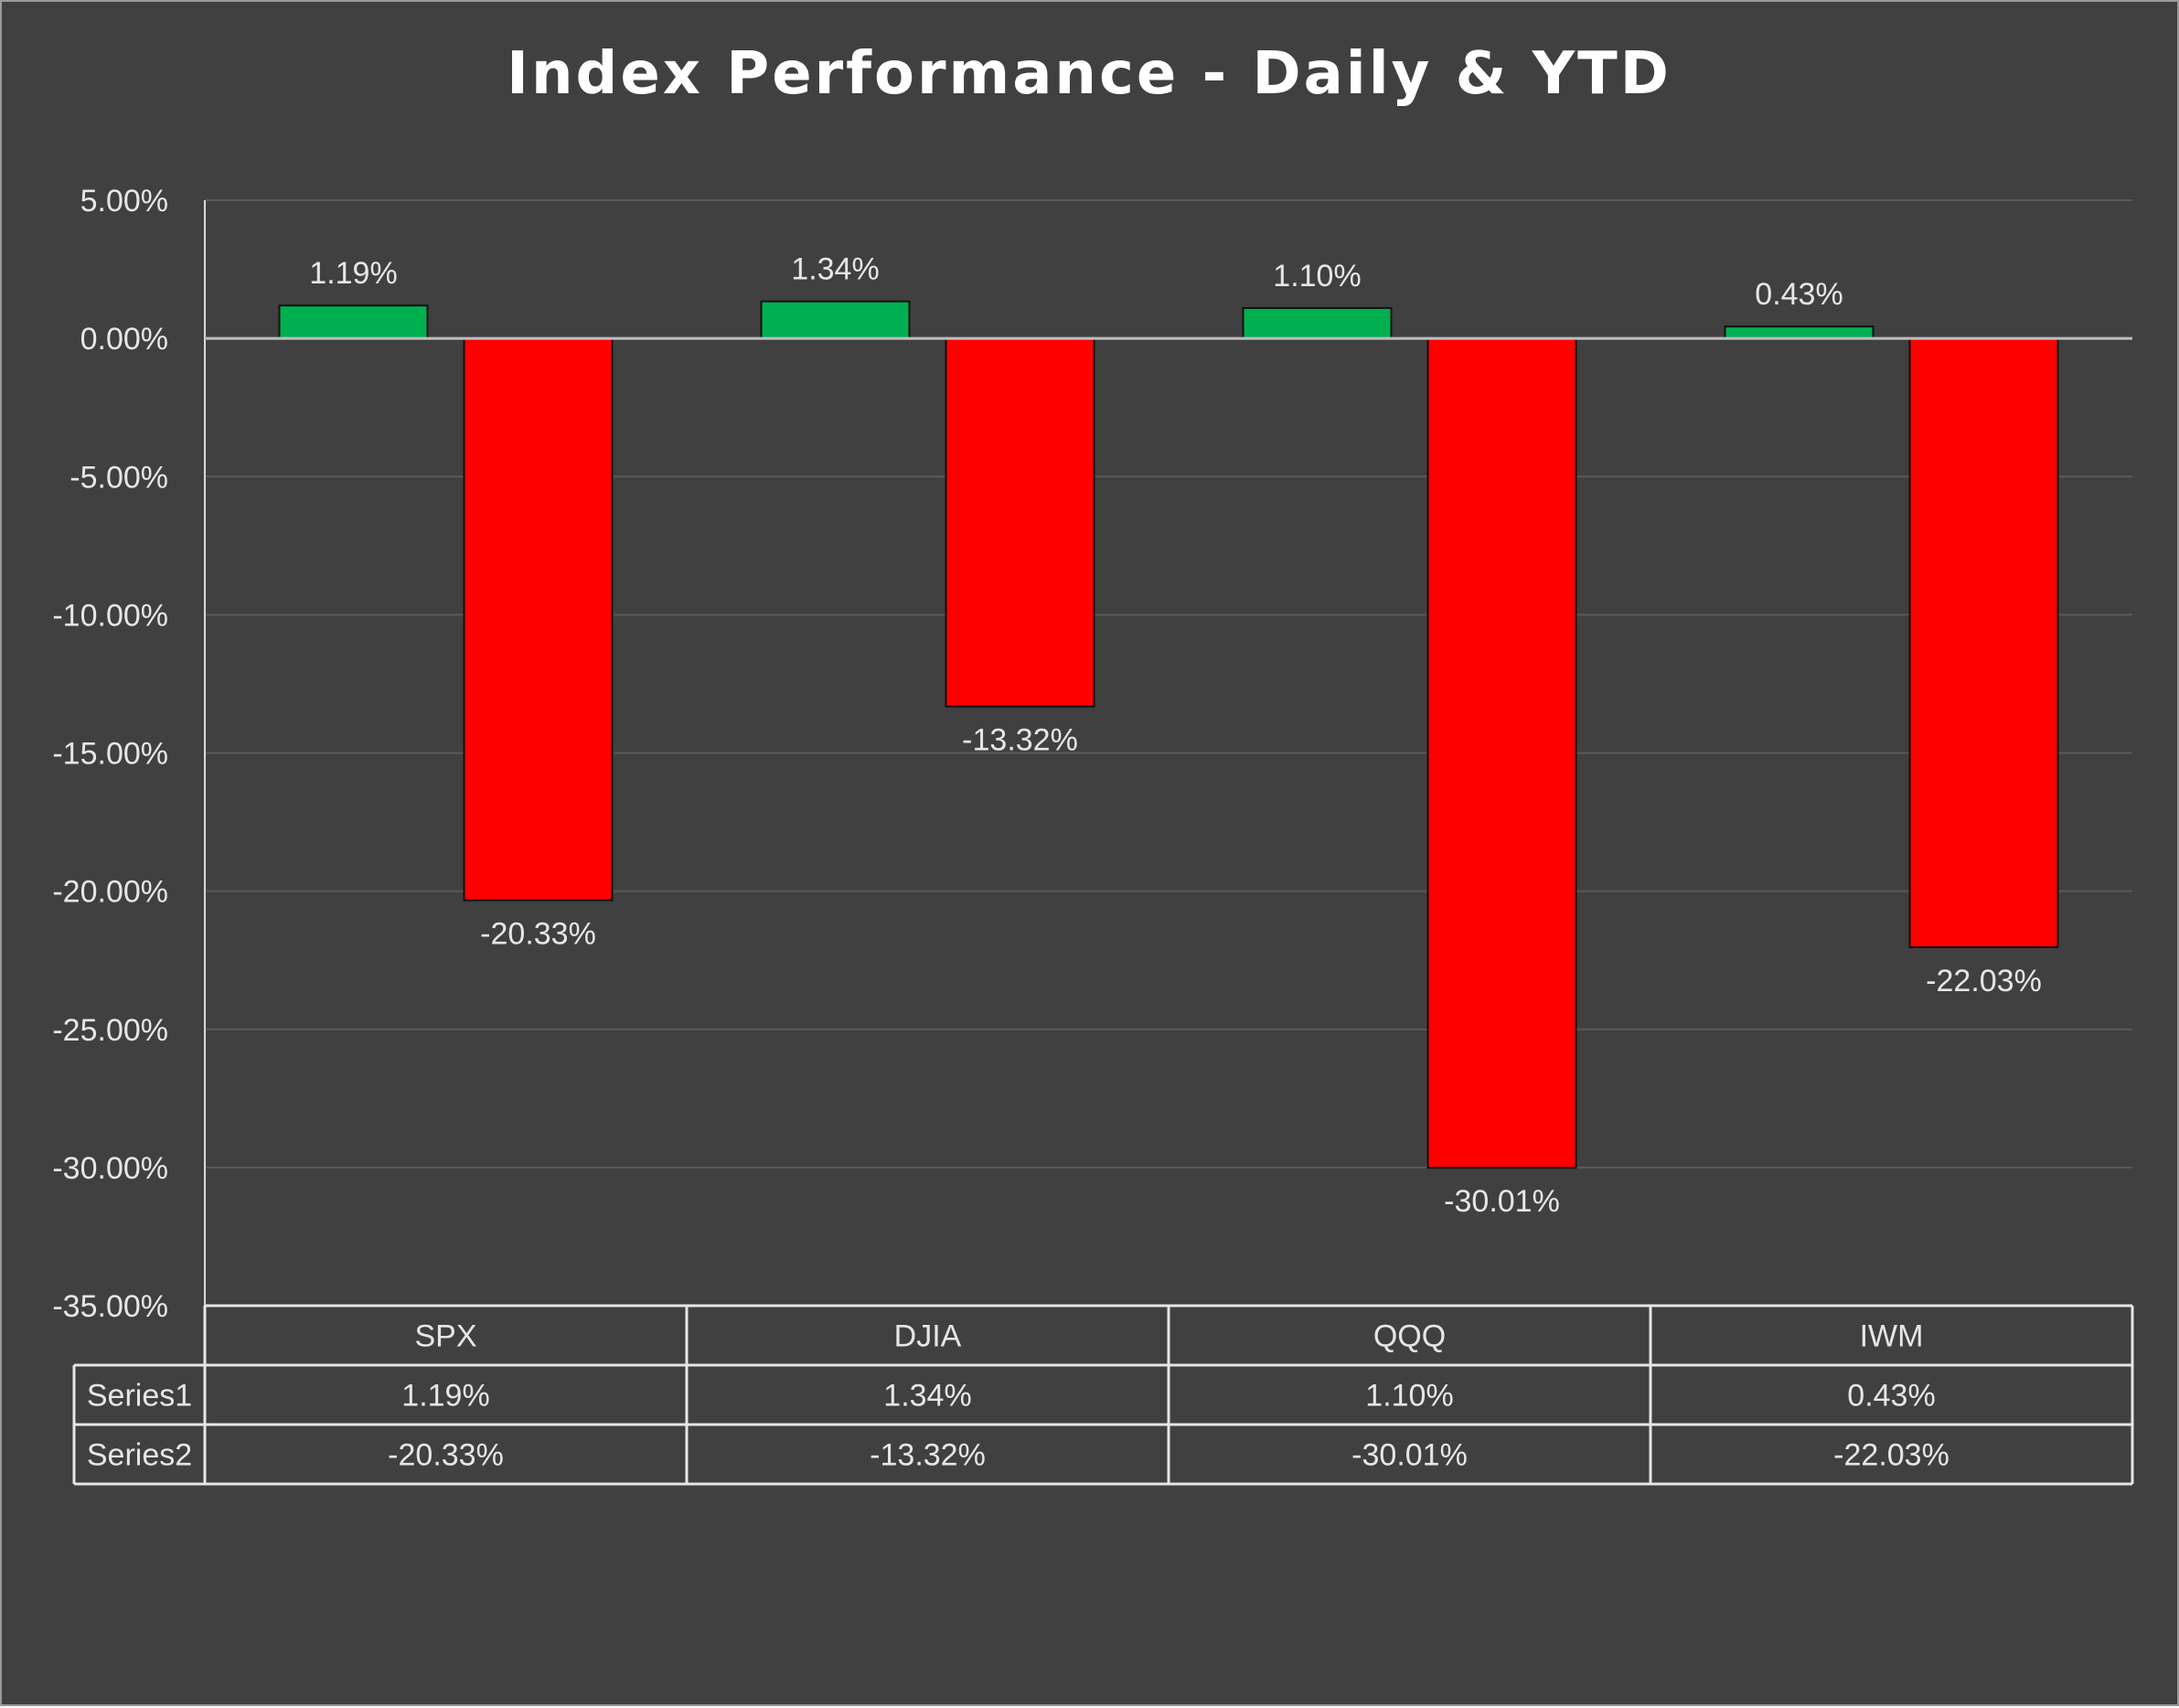 The height and width of the screenshot is (1708, 2179). Describe the element at coordinates (1892, 1337) in the screenshot. I see `table-category-header: IWM` at that location.